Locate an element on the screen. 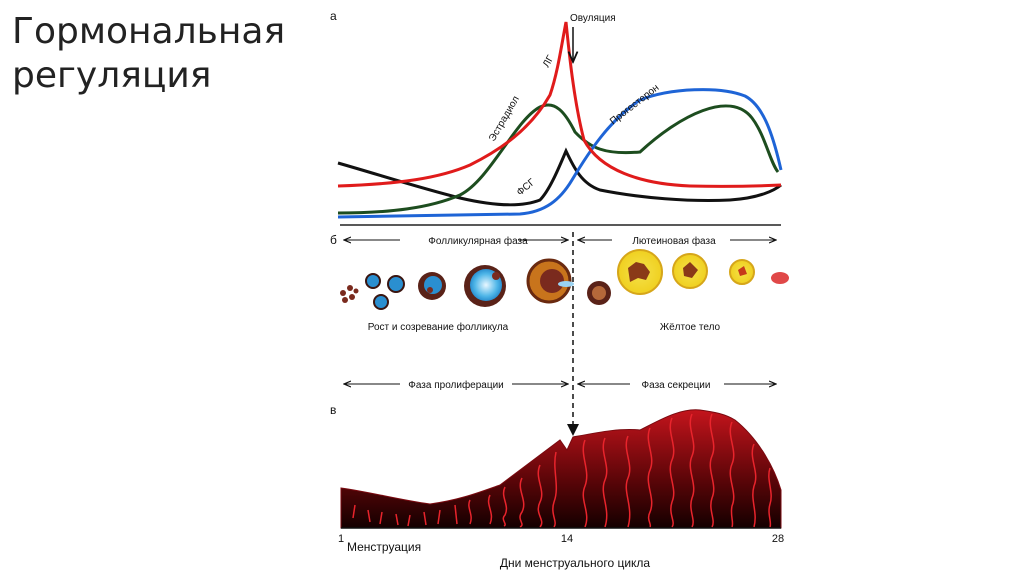 The height and width of the screenshot is (574, 1024). panel-a-label: а is located at coordinates (333, 16).